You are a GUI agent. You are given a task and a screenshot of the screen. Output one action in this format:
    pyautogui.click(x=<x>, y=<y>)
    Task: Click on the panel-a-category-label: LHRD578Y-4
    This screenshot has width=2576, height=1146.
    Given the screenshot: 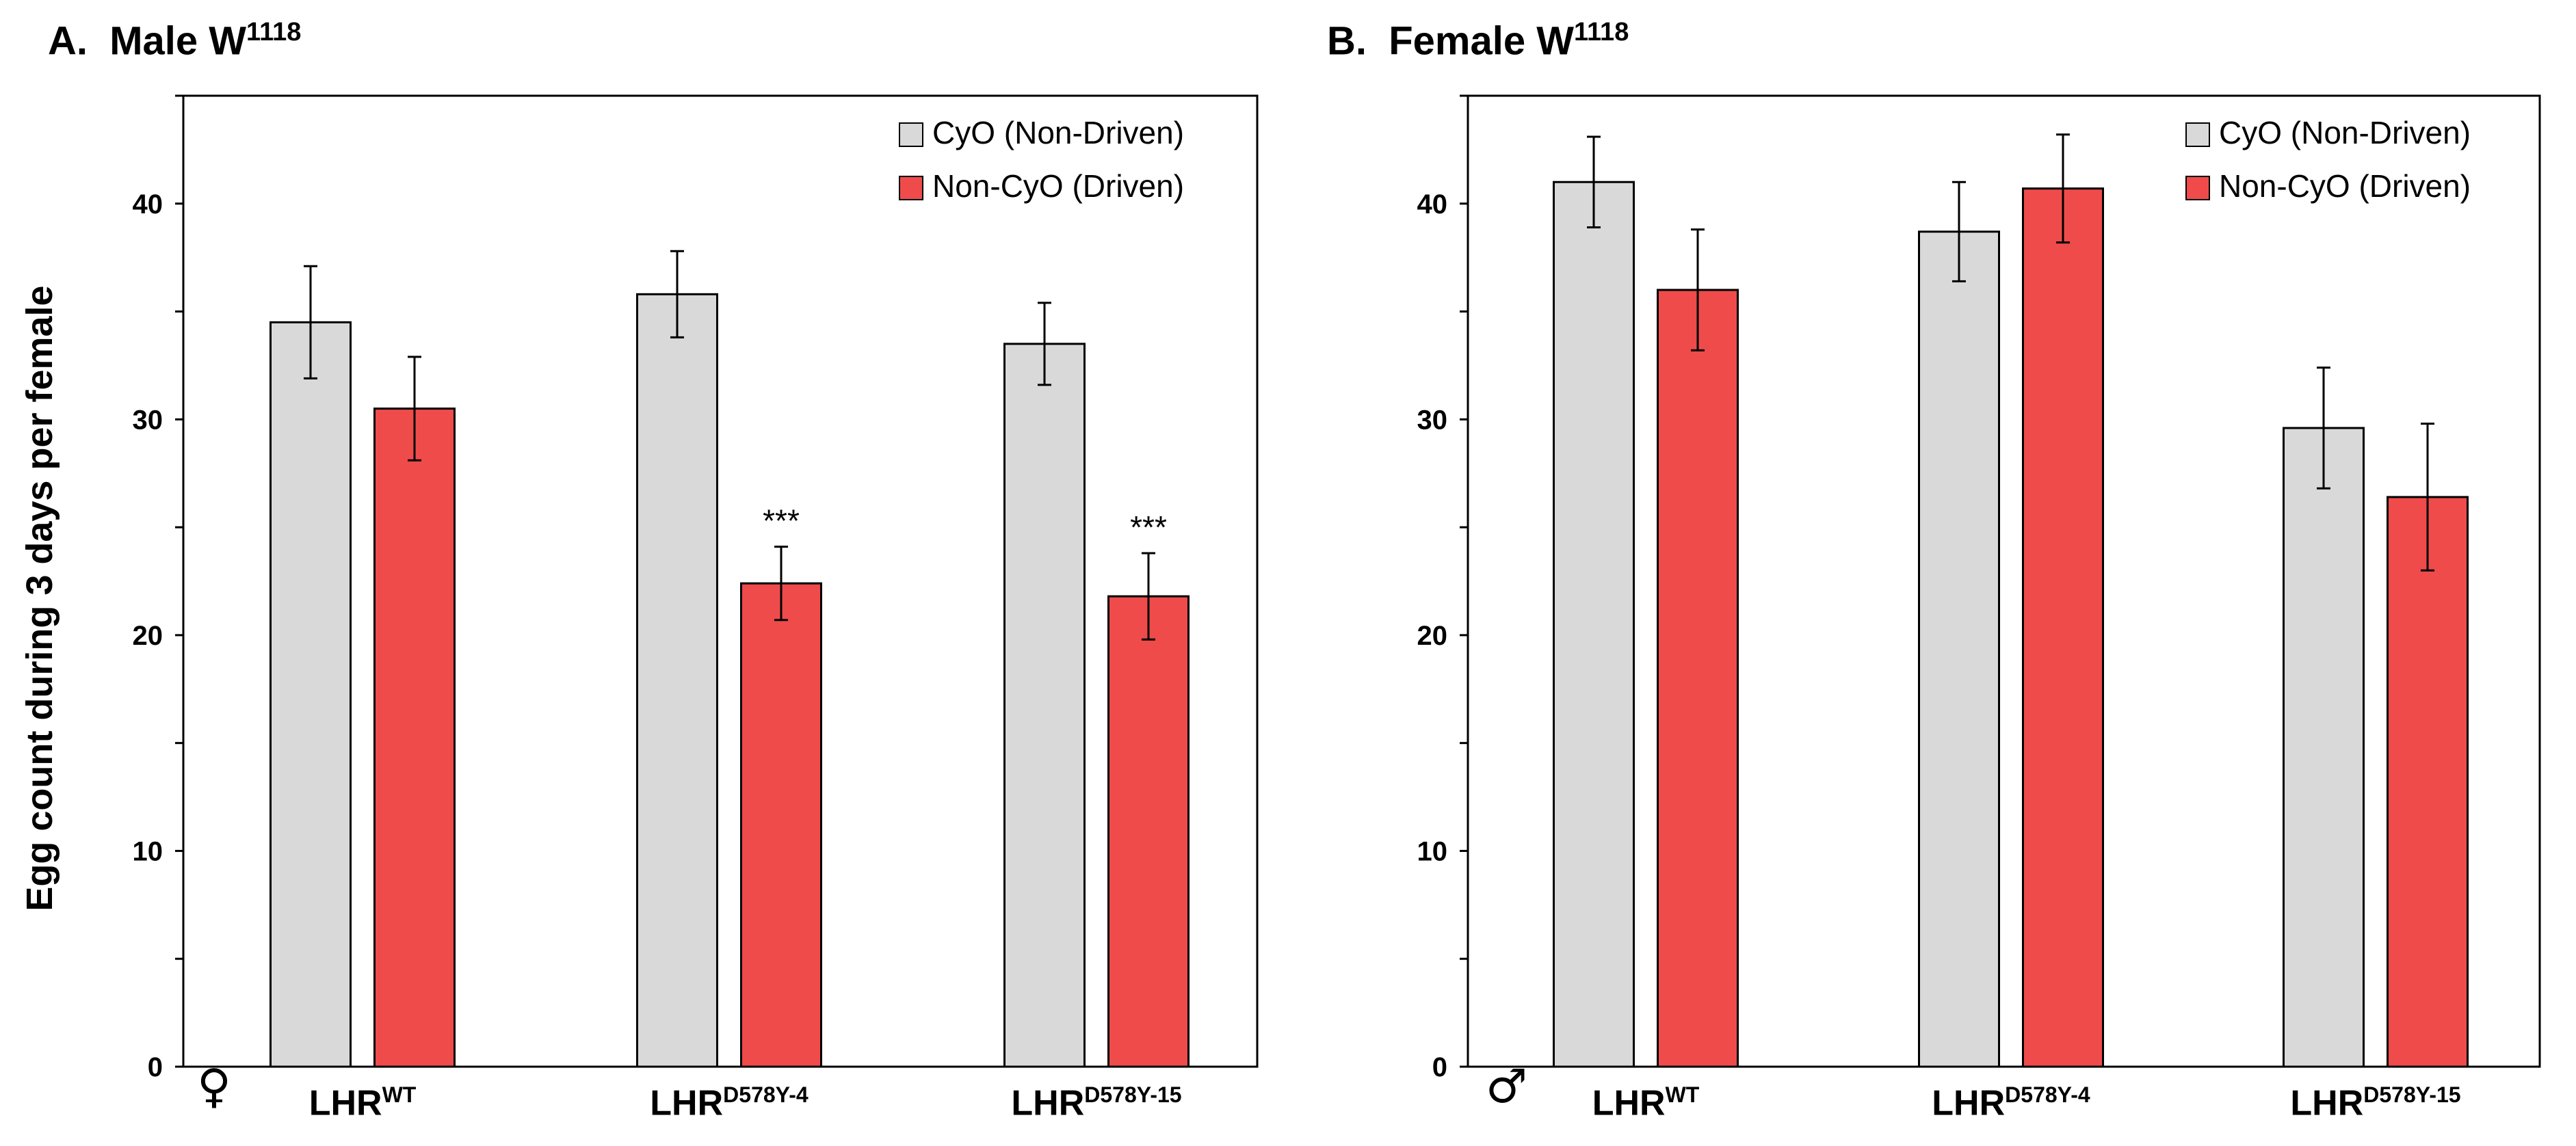 What is the action you would take?
    pyautogui.click(x=729, y=1103)
    